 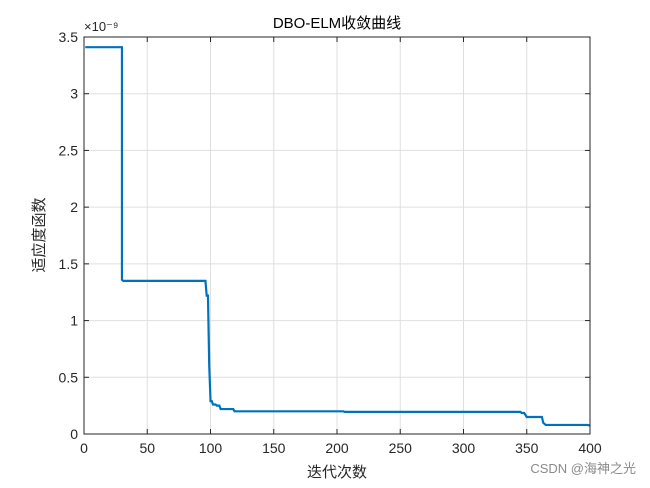 What do you see at coordinates (337, 23) in the screenshot?
I see `chart-title: DBO-ELM收敛曲线` at bounding box center [337, 23].